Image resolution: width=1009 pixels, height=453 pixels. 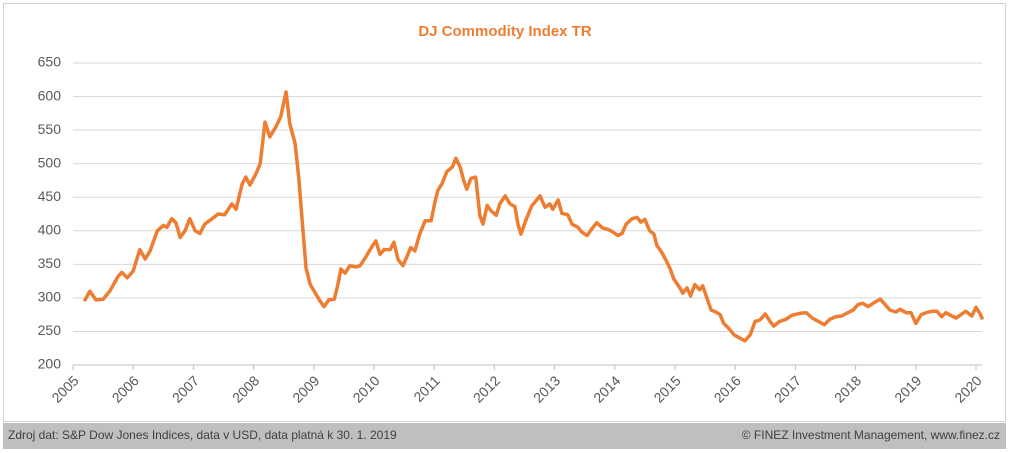 What do you see at coordinates (50, 95) in the screenshot?
I see `y-tick-label: 600` at bounding box center [50, 95].